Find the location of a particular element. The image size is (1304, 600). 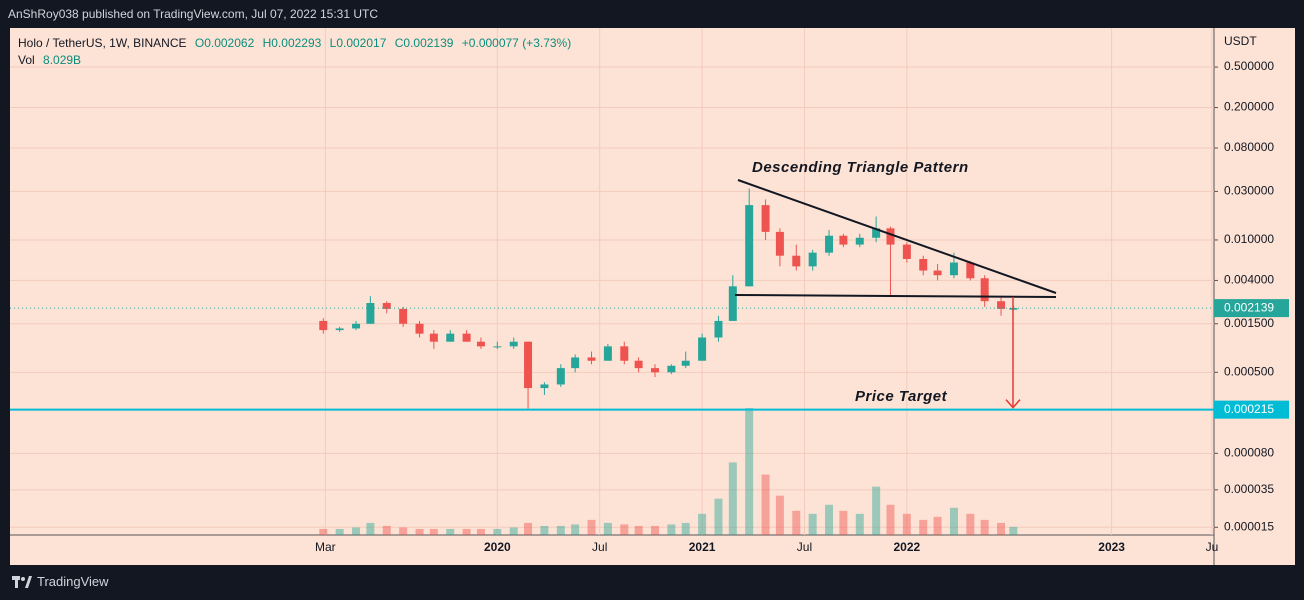

currency-label: USDT is located at coordinates (1240, 41).